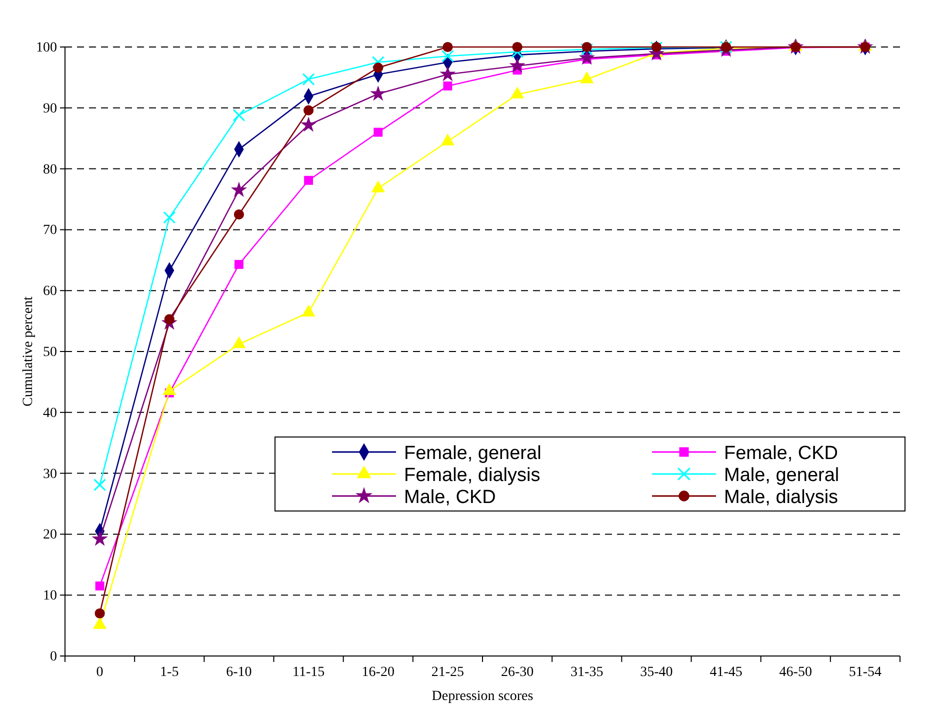  Describe the element at coordinates (473, 453) in the screenshot. I see `legend-label: Female, general` at that location.